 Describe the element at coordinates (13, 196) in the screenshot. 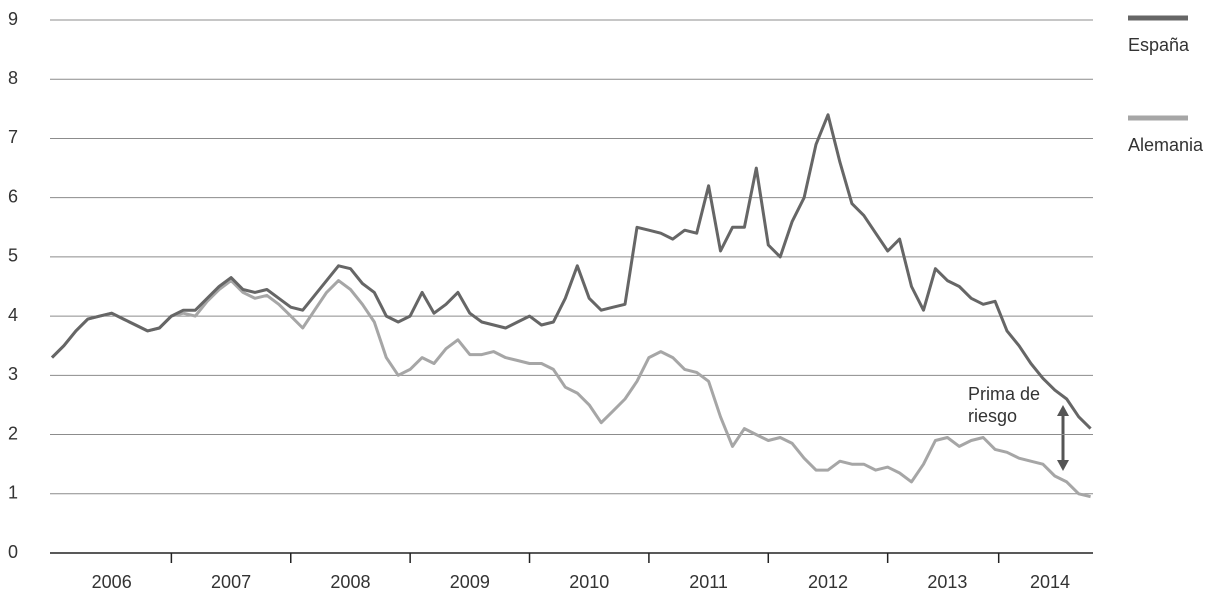

I see `y-tick-label: 6` at that location.